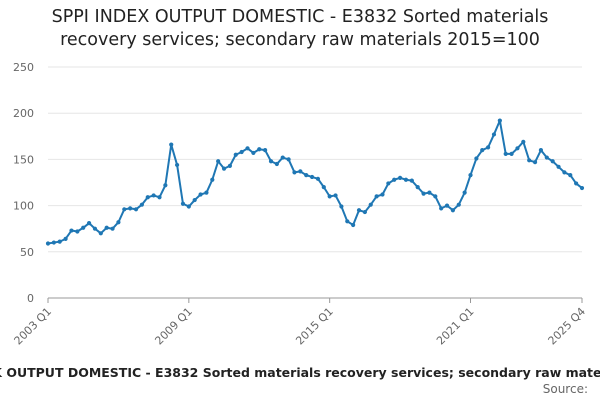  Describe the element at coordinates (23, 183) in the screenshot. I see `y-tick-labels: 0 50 100 150 200 250` at that location.